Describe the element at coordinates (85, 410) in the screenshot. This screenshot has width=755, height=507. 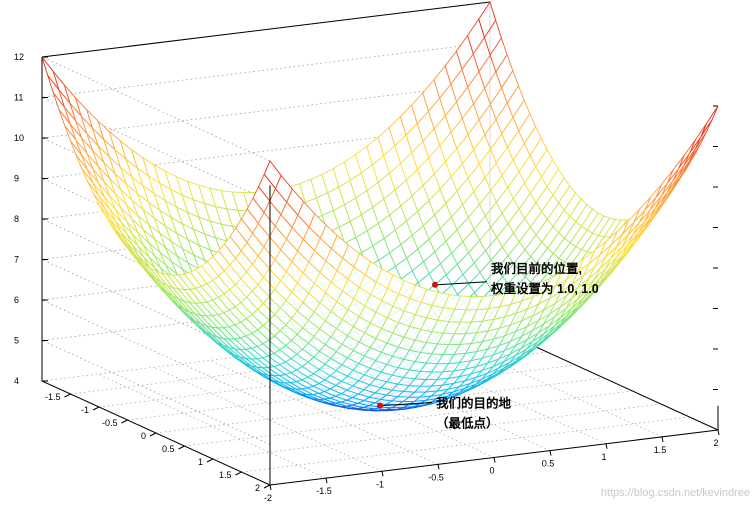
I see `y-tick-label-1: -1` at that location.